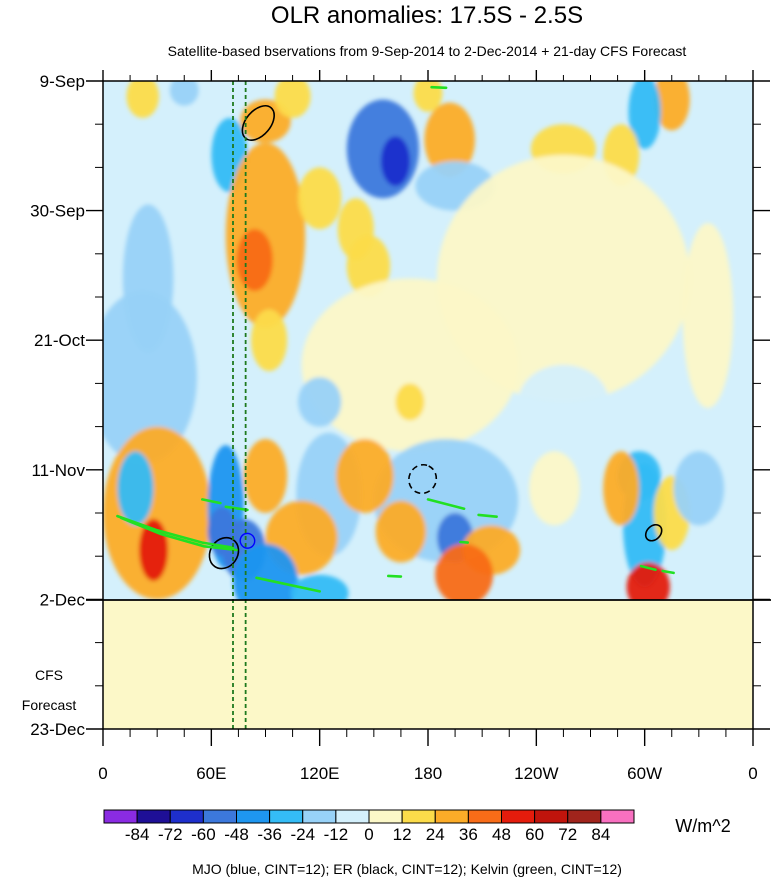 The width and height of the screenshot is (771, 878). Describe the element at coordinates (302, 834) in the screenshot. I see `colorbar-label: -24` at that location.